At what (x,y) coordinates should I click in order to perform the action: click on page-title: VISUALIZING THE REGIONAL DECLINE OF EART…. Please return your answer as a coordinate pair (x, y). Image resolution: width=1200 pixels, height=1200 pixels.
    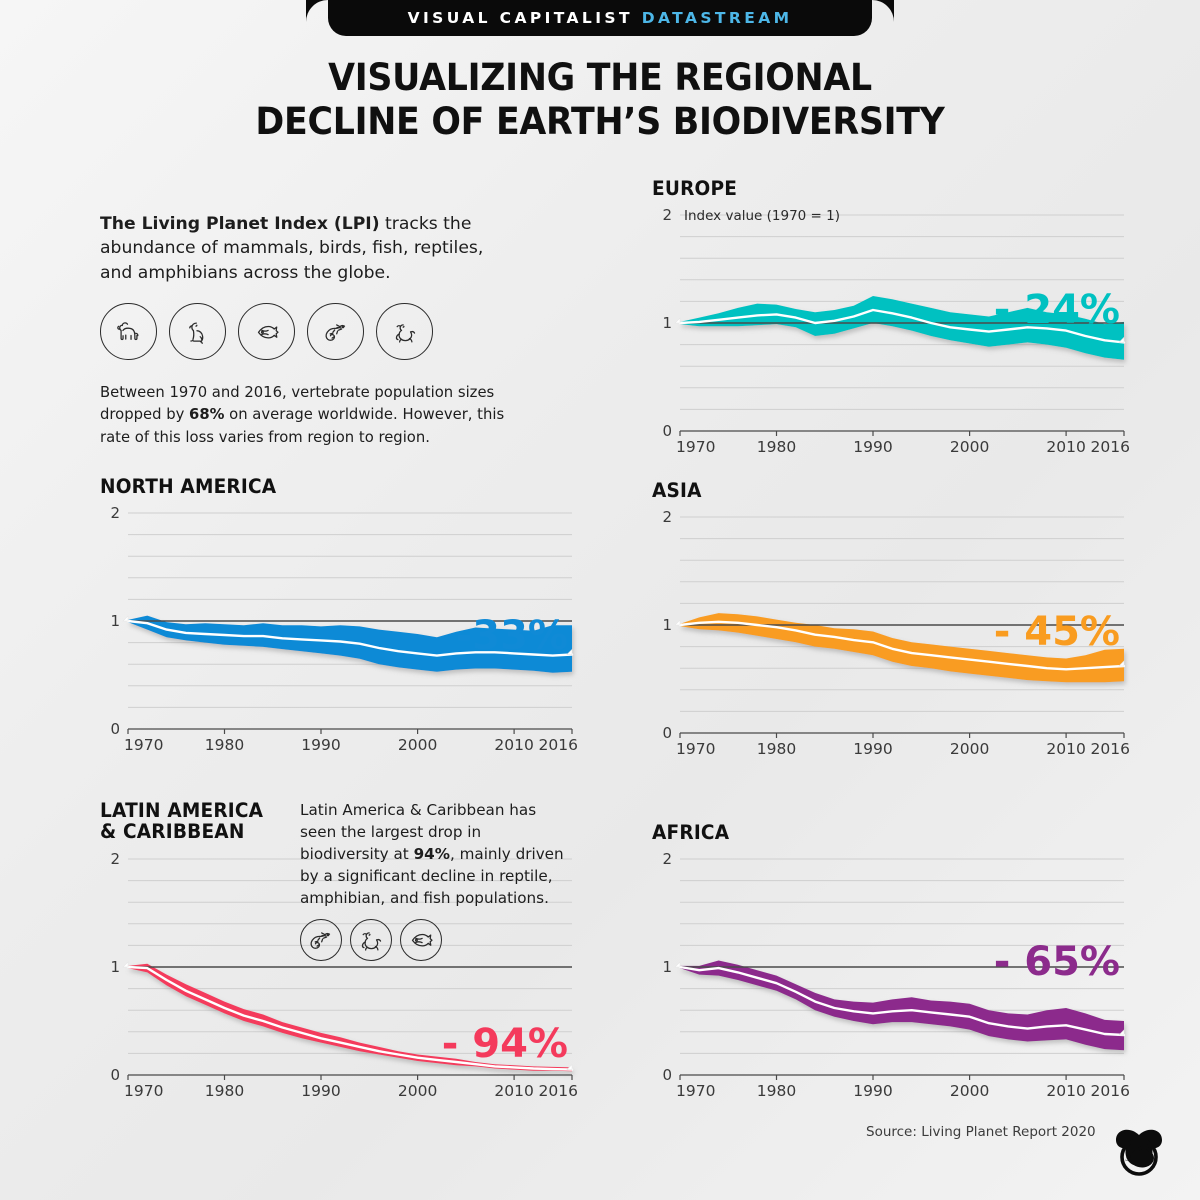
    Looking at the image, I should click on (600, 99).